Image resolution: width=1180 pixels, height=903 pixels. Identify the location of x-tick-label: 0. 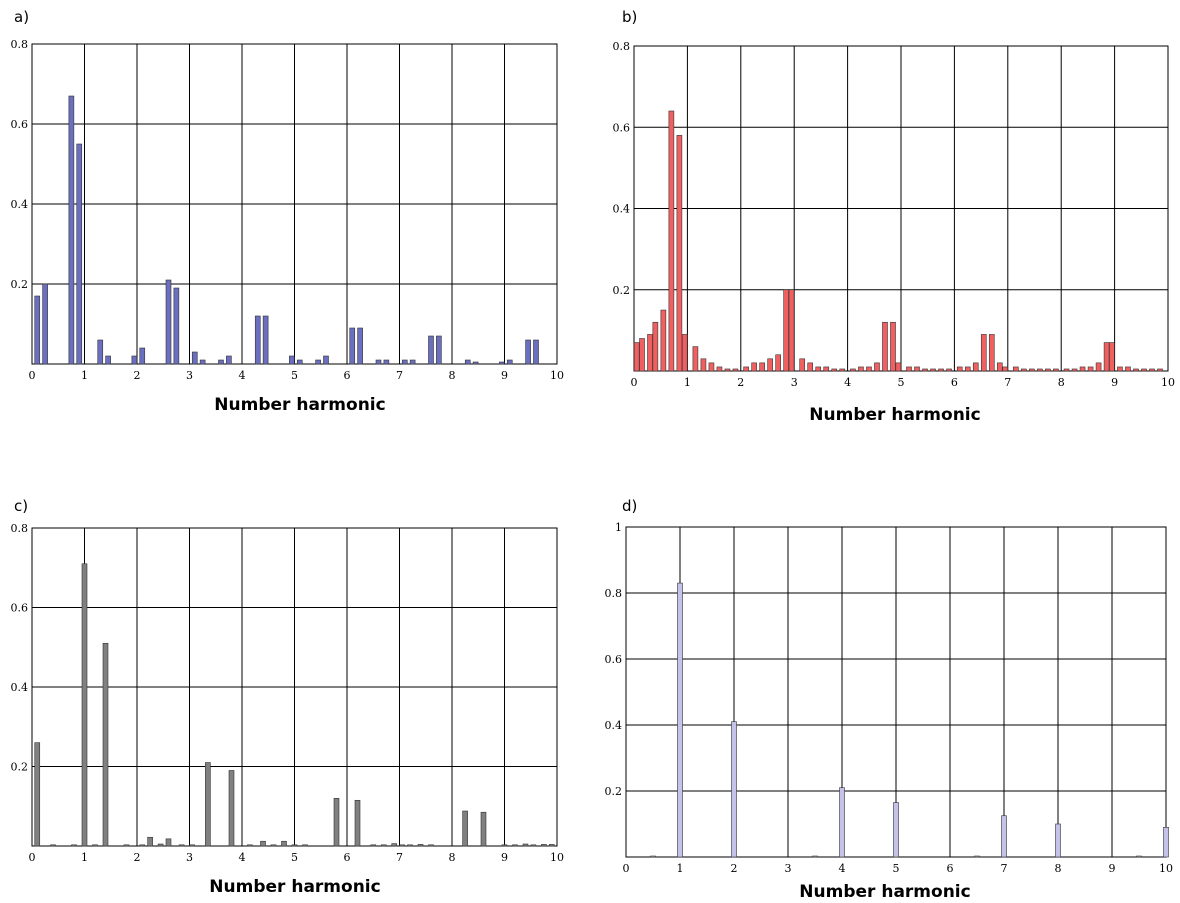
(626, 868).